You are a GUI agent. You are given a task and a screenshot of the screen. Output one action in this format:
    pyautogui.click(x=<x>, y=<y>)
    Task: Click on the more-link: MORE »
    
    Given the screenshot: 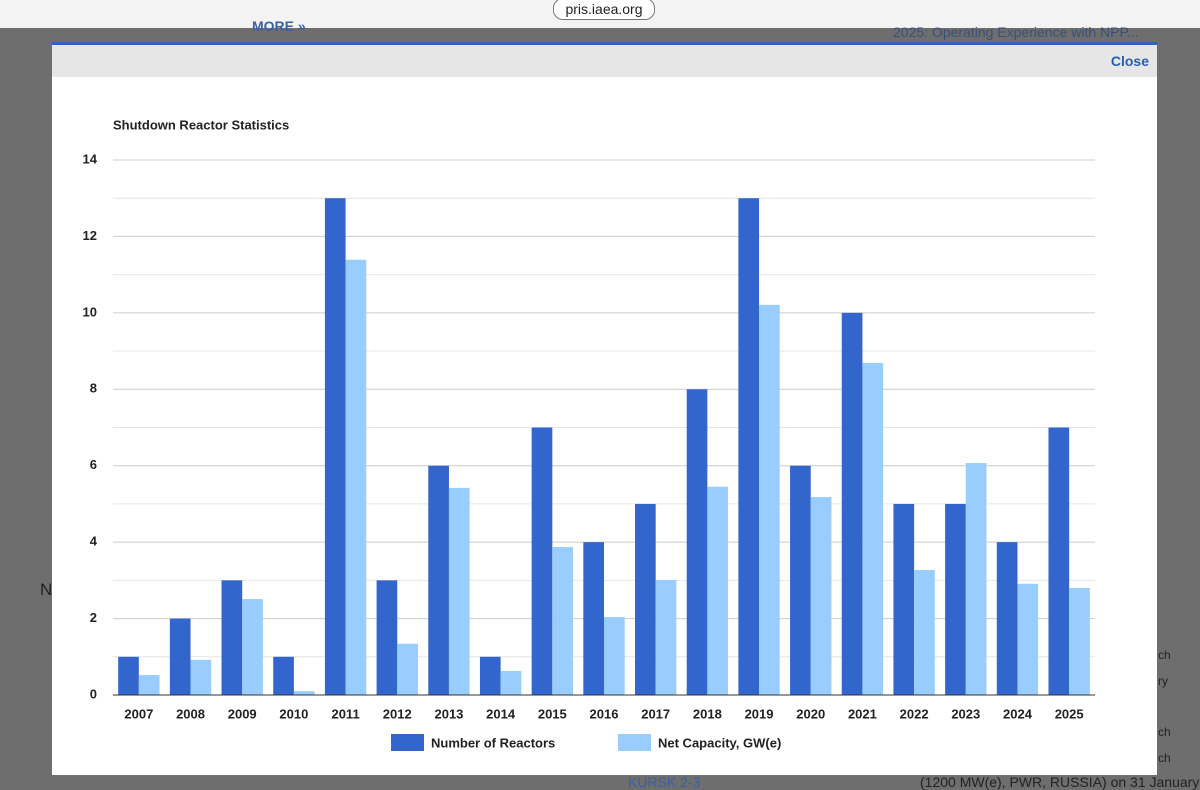 What is the action you would take?
    pyautogui.click(x=279, y=26)
    